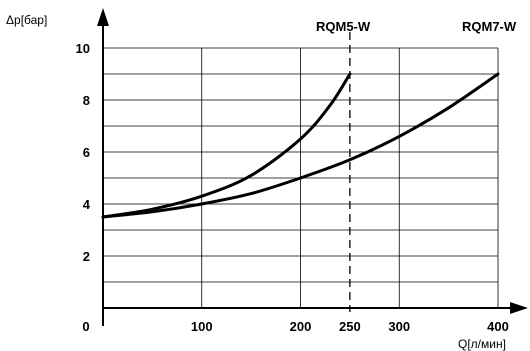  I want to click on y-axis-arrow, so click(103, 17).